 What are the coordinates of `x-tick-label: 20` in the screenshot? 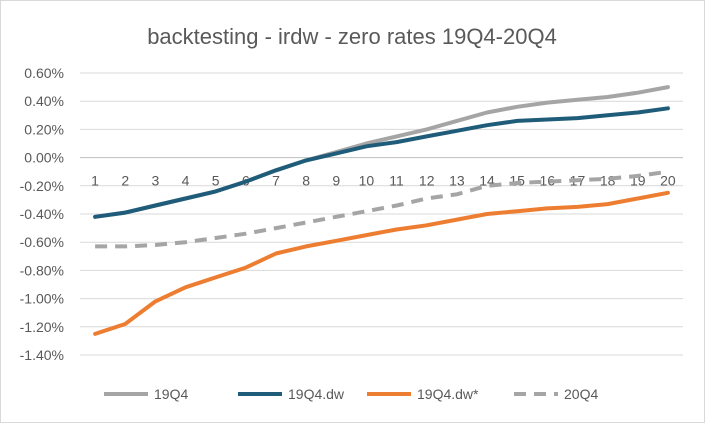 It's located at (668, 181).